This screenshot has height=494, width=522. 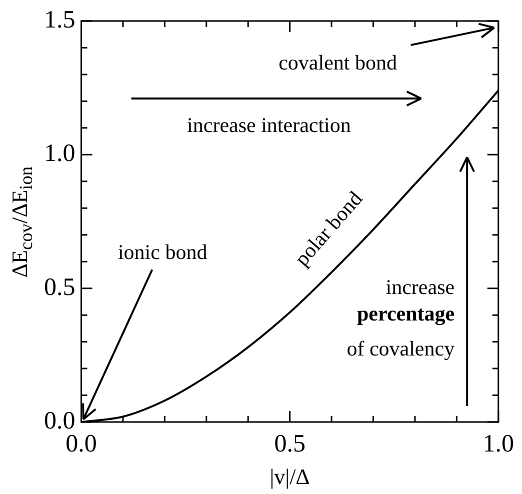 I want to click on annotation: percentage, so click(x=406, y=313).